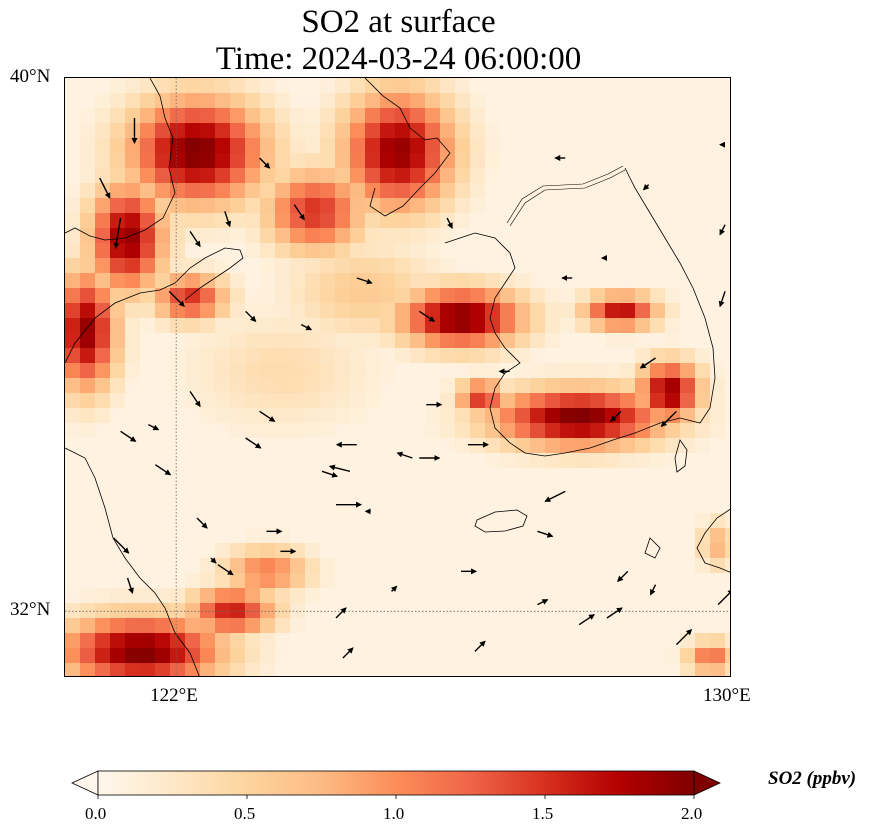 The image size is (875, 836). What do you see at coordinates (407, 147) in the screenshot?
I see `coastline-liaodong` at bounding box center [407, 147].